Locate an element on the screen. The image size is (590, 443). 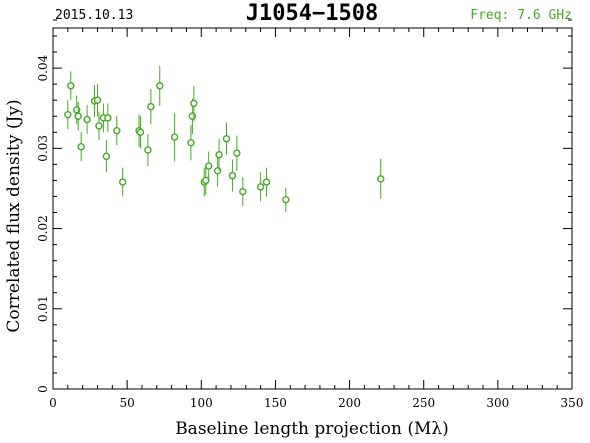
y-tick-label: 0.02 is located at coordinates (43, 228).